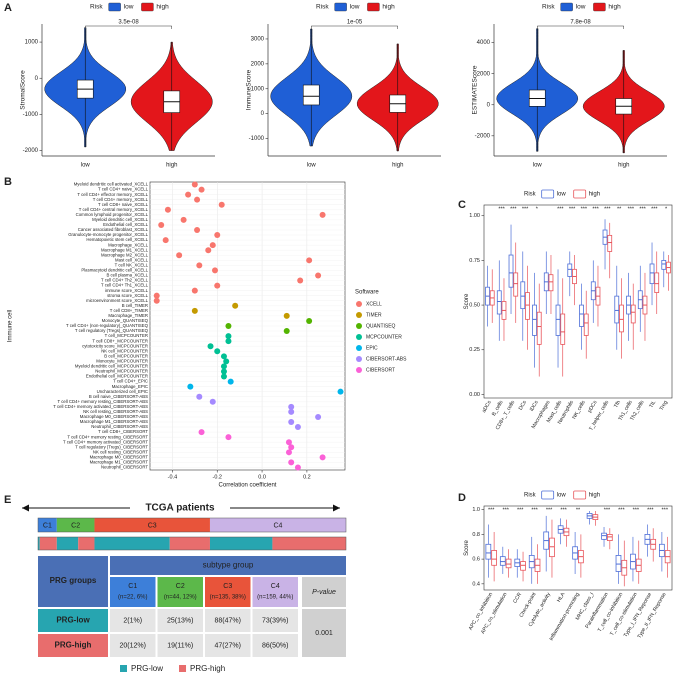 The image size is (678, 678). What do you see at coordinates (578, 510) in the screenshot?
I see `significance: **` at bounding box center [578, 510].